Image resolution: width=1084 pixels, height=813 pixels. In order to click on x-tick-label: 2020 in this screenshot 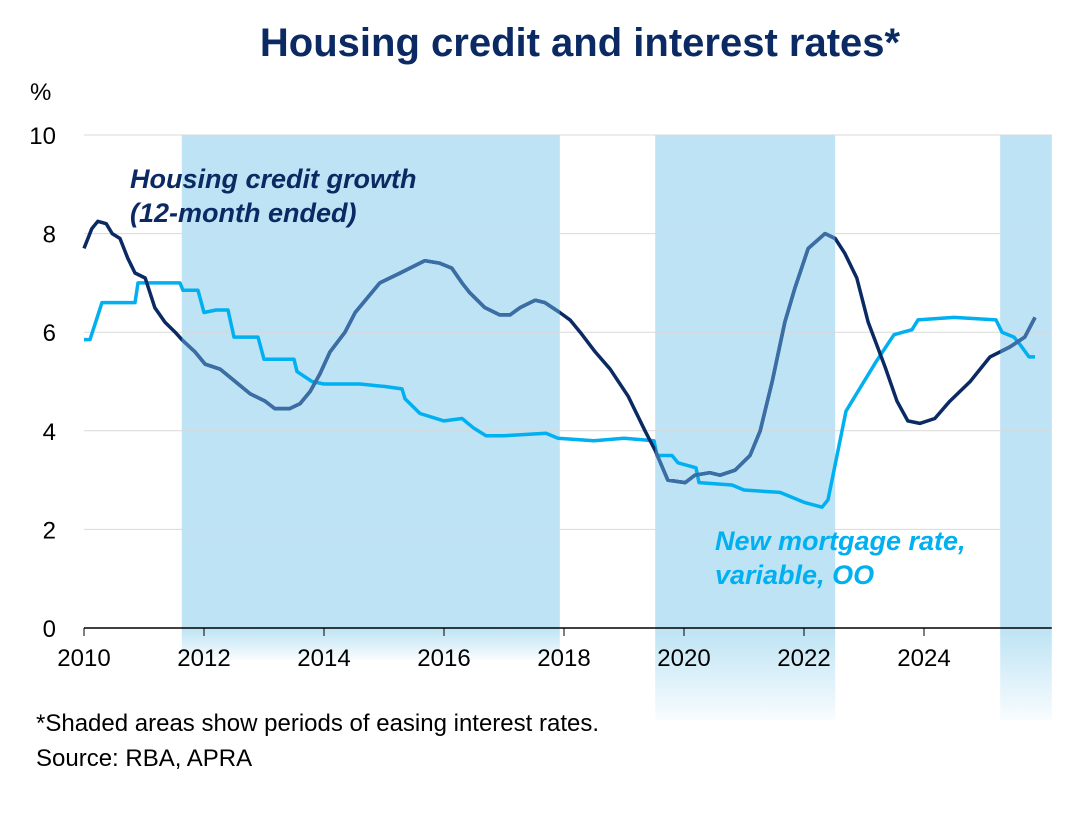, I will do `click(683, 658)`.